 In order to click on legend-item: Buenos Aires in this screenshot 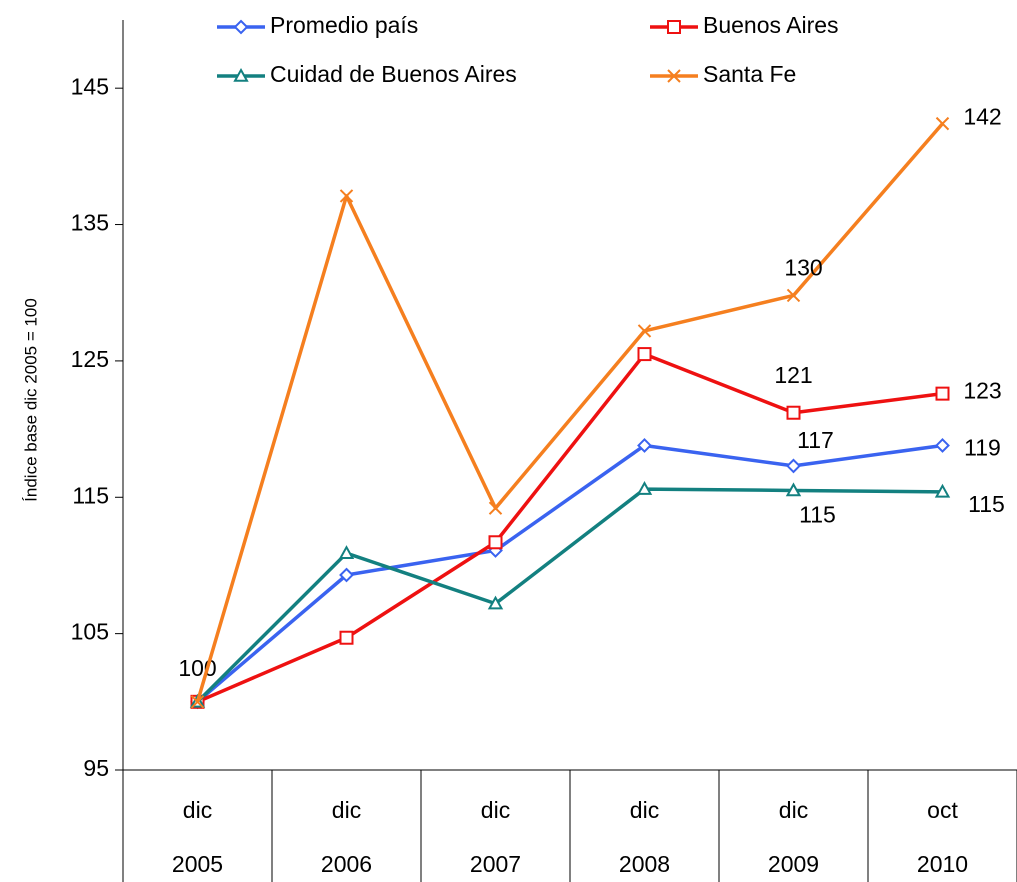, I will do `click(744, 25)`.